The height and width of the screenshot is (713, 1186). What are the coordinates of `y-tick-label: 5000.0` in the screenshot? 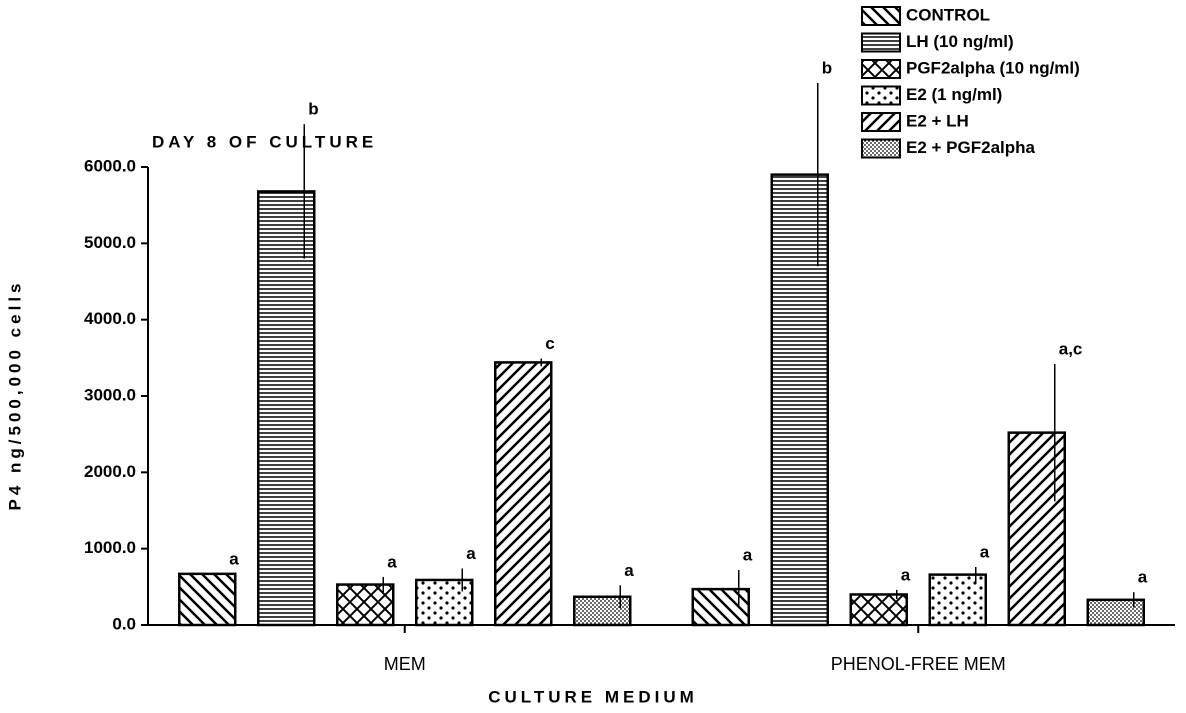 It's located at (110, 242).